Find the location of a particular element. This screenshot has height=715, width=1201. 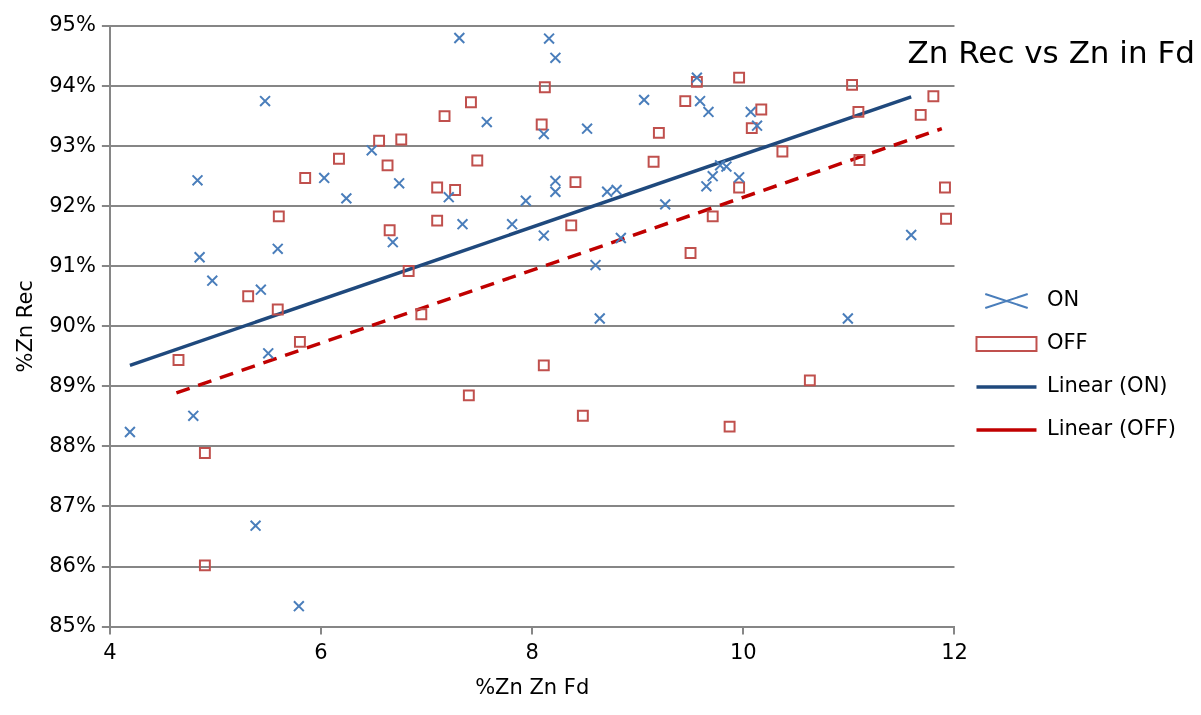

legend-label: Linear (ON) is located at coordinates (1107, 385).